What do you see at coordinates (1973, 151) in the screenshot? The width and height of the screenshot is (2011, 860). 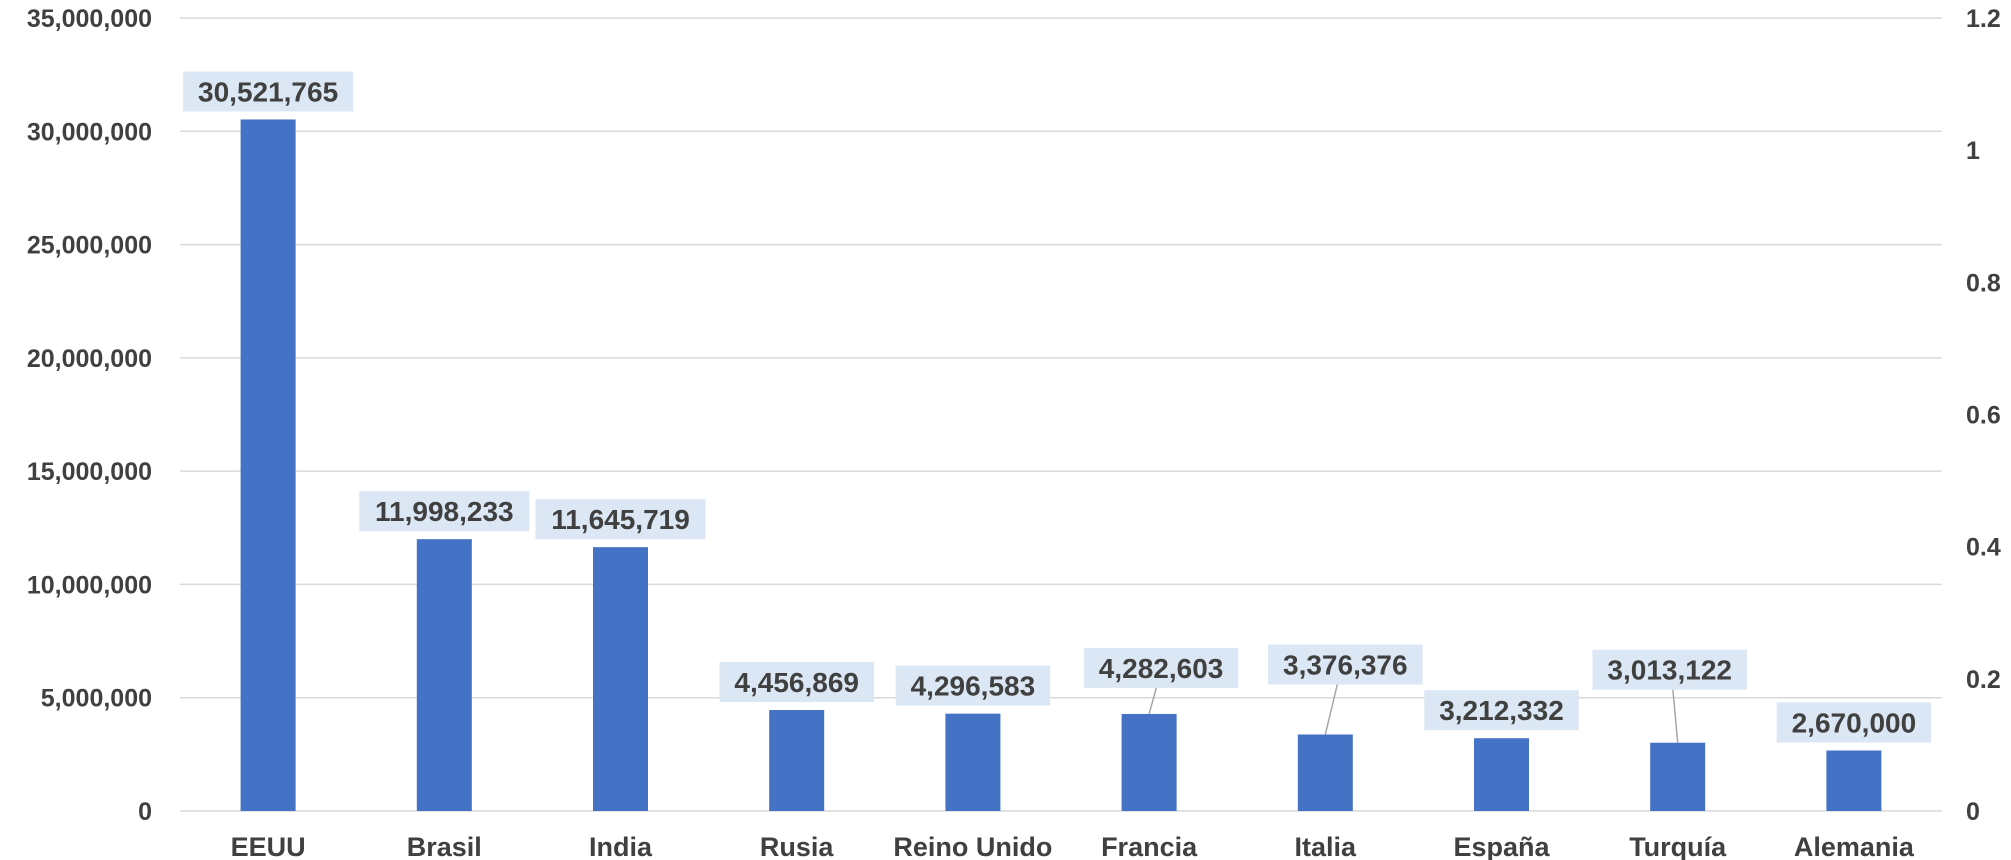 I see `y2-tick-label: 1` at bounding box center [1973, 151].